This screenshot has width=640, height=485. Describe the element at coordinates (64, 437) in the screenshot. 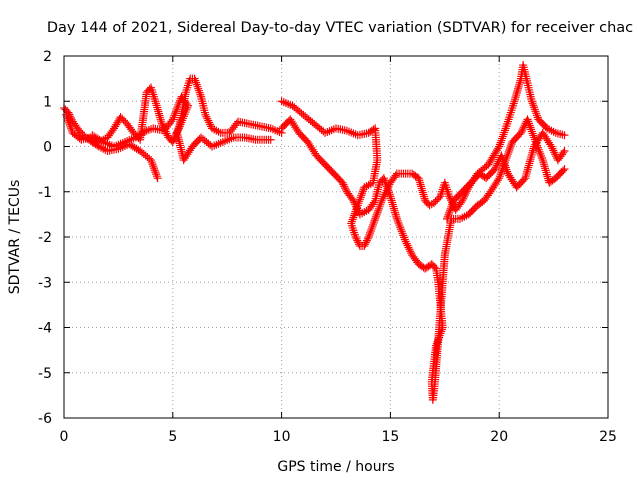

I see `x-tick-label: 0` at that location.